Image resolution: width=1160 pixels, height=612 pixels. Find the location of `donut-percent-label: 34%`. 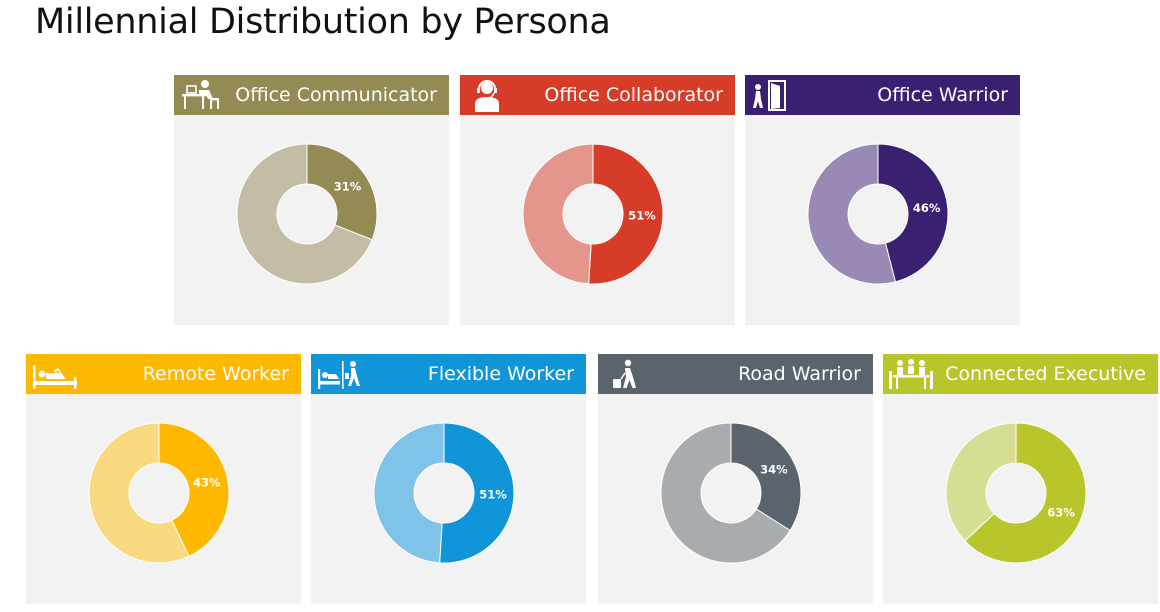

donut-percent-label: 34% is located at coordinates (774, 469).